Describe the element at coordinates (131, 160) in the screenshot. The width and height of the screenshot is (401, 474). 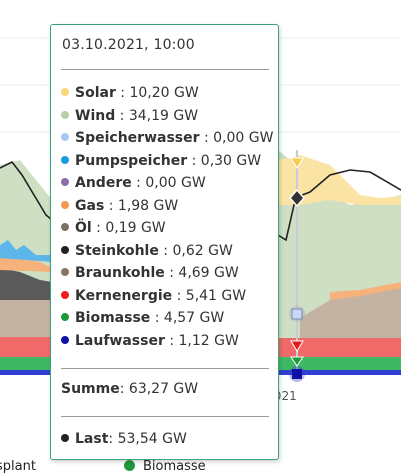
I see `tooltip-series-name: Pumpspeicher` at that location.